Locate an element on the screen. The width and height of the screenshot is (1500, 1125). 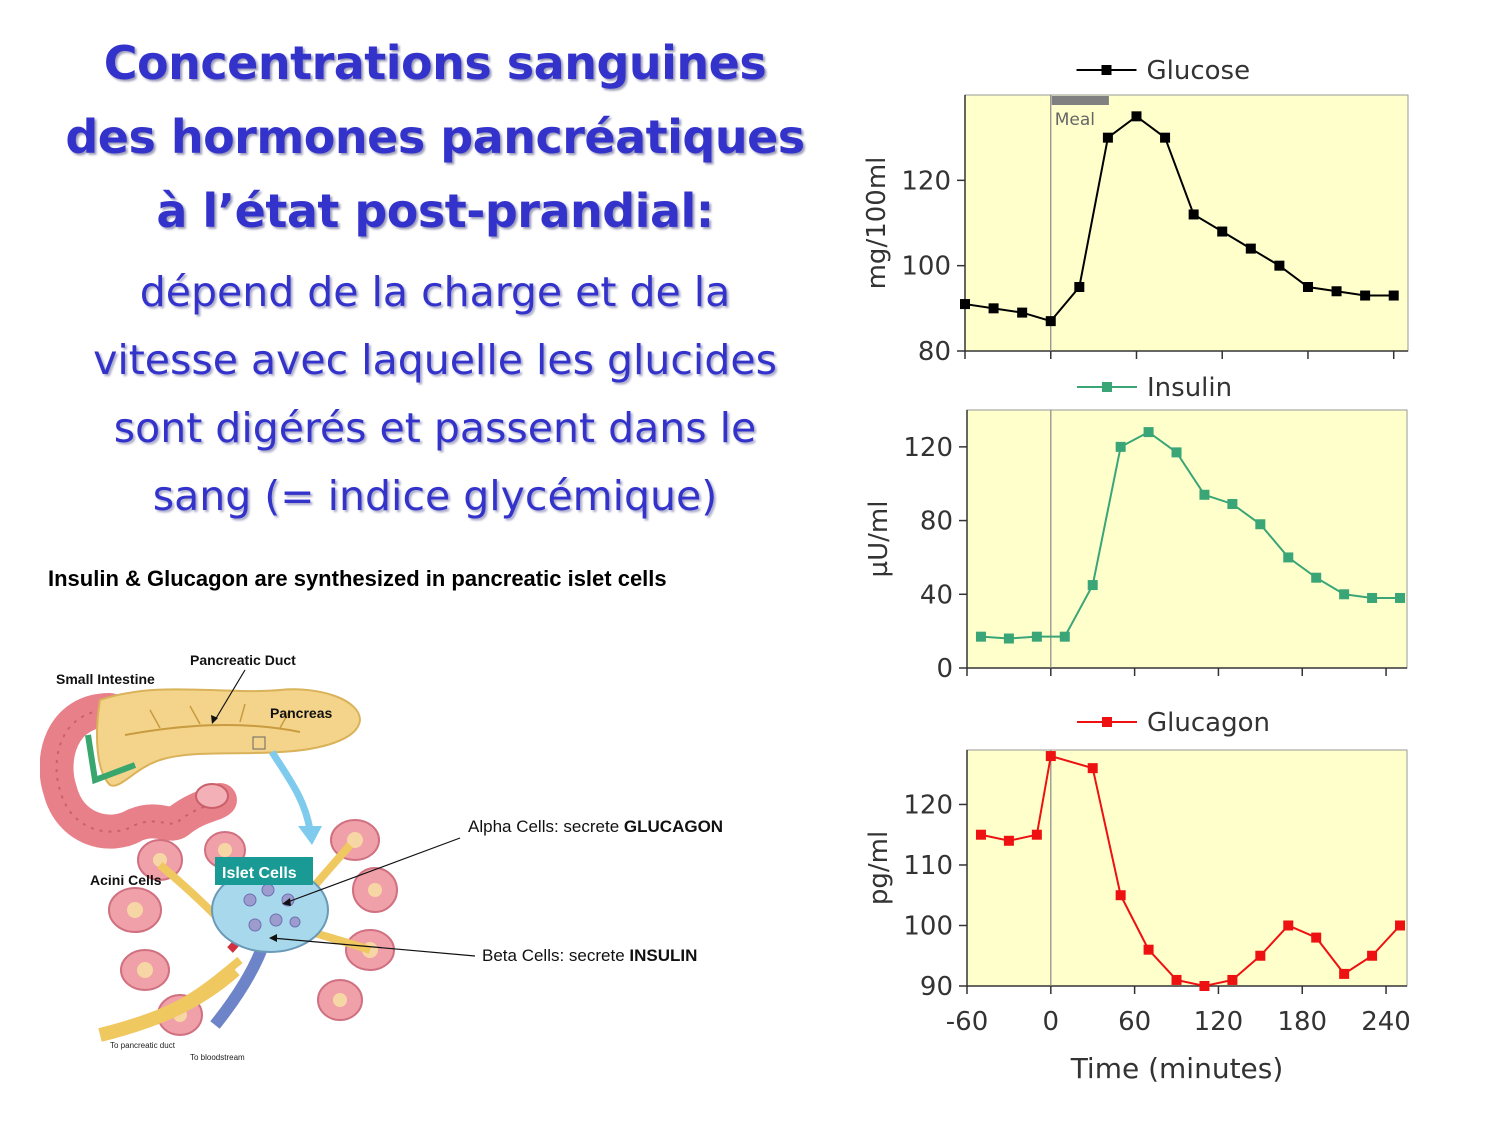
x-tick-label: 0 is located at coordinates (1051, 1022).